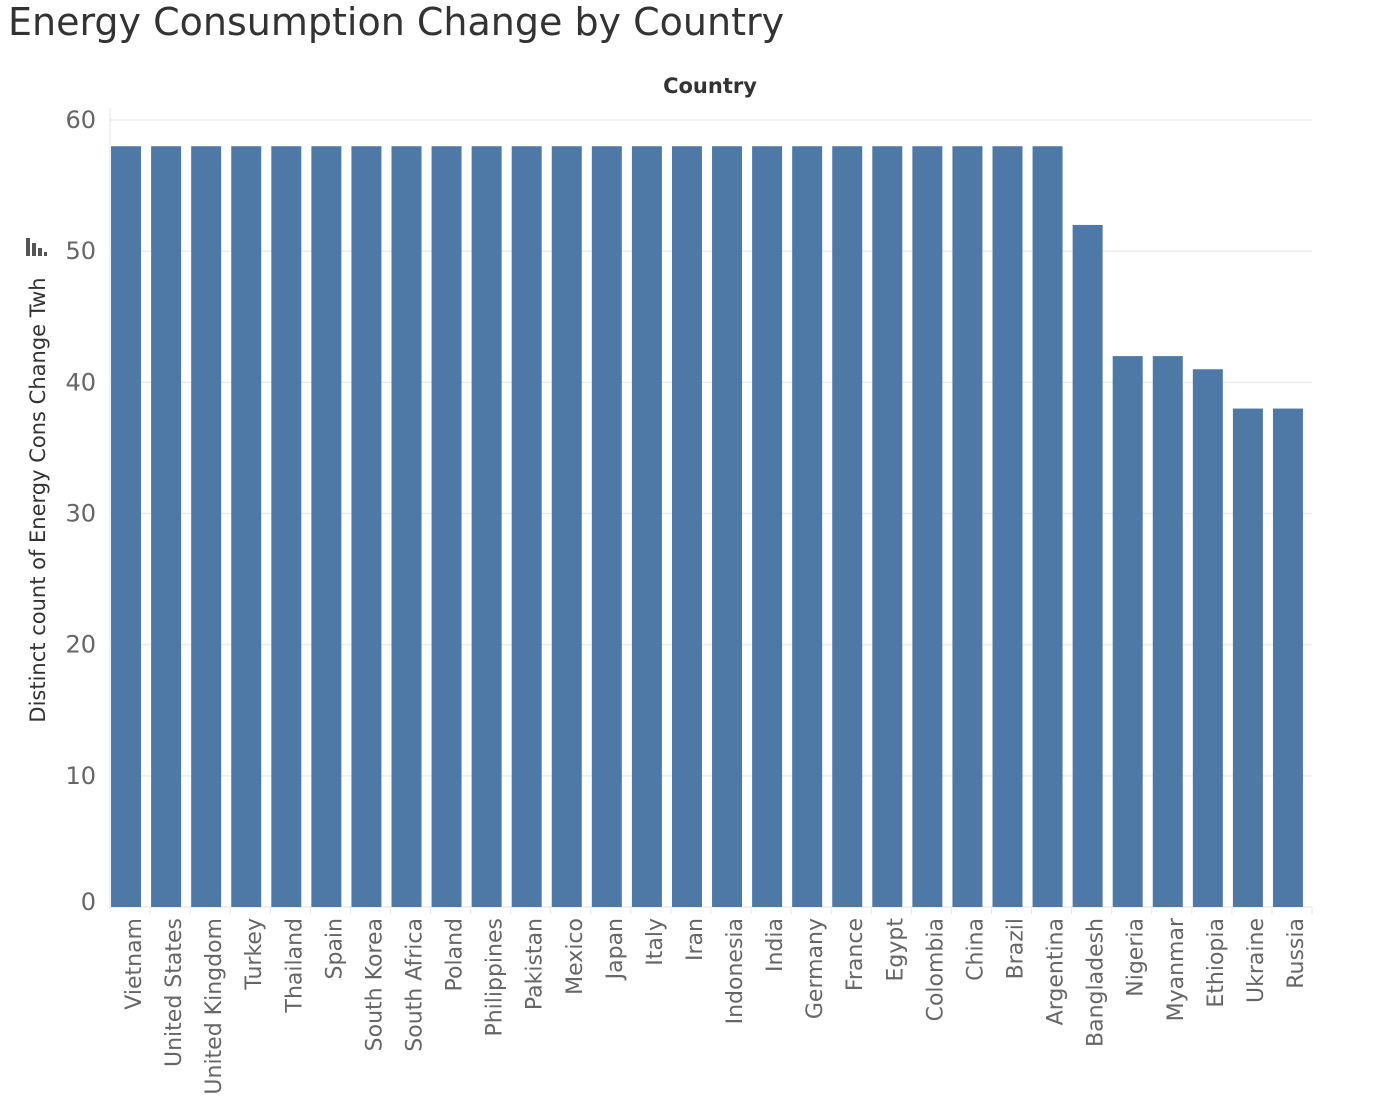 The image size is (1392, 1108). What do you see at coordinates (495, 977) in the screenshot?
I see `x-tick-label: Philippines` at bounding box center [495, 977].